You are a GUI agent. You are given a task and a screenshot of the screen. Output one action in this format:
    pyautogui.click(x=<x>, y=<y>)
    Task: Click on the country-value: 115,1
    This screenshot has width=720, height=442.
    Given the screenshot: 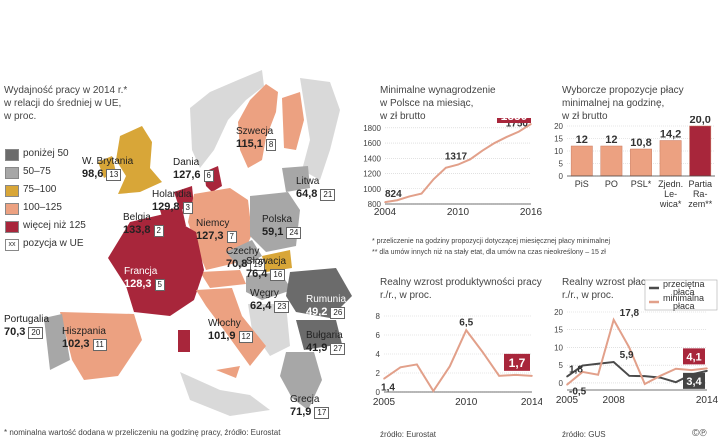 What is the action you would take?
    pyautogui.click(x=249, y=144)
    